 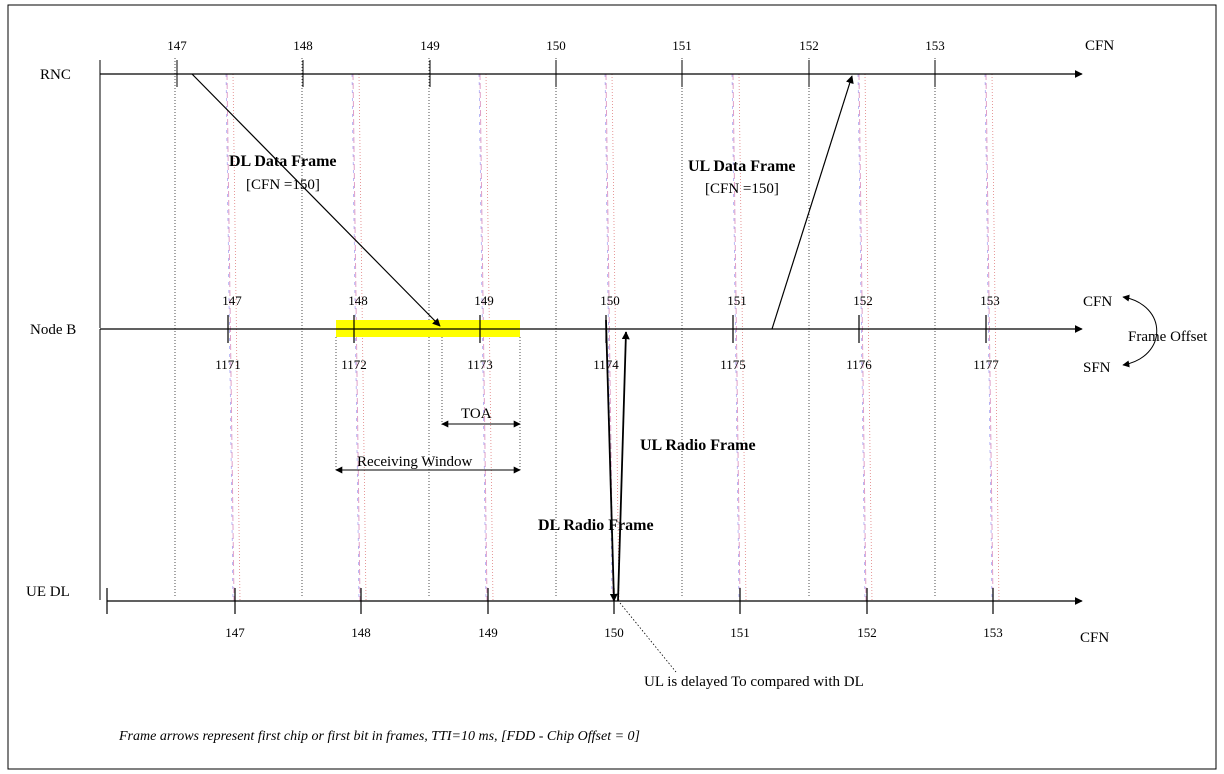 I want to click on nodeb-cfn-151: 151, so click(x=737, y=300).